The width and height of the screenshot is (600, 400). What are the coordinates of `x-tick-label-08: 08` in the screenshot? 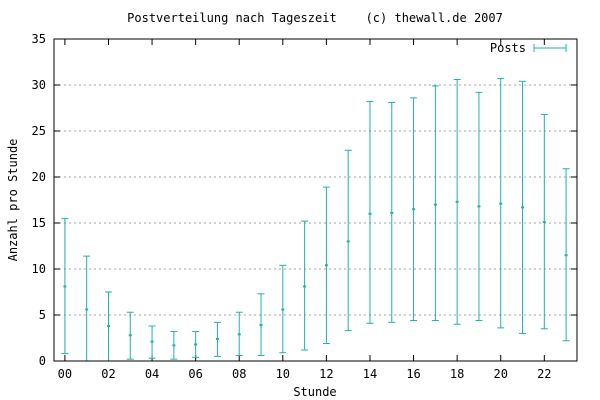 It's located at (239, 374).